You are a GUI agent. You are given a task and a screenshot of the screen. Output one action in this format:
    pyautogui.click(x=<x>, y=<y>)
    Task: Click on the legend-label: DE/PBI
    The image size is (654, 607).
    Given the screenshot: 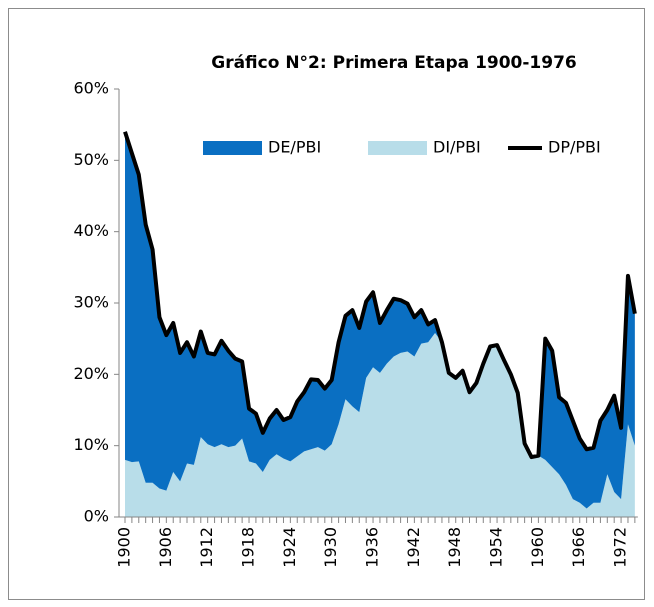 What is the action you would take?
    pyautogui.click(x=294, y=147)
    